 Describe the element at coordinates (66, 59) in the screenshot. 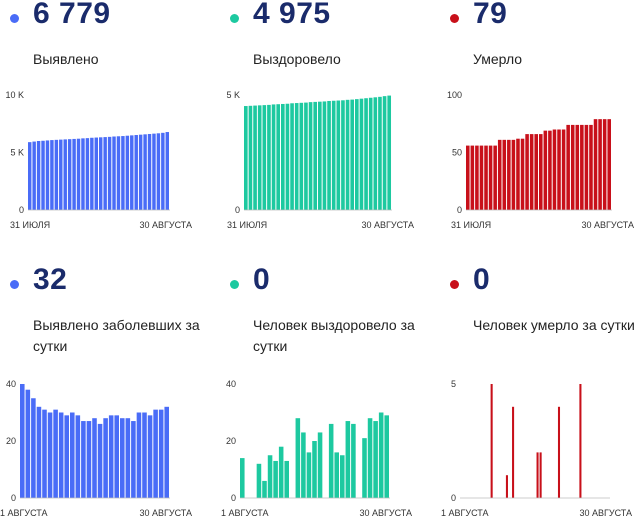

I see `stat-label: Выявлено` at that location.